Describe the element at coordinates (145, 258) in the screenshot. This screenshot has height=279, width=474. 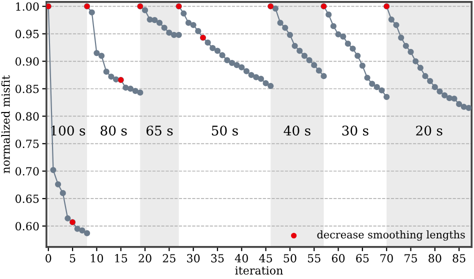
I see `x-tick-label: 20` at that location.